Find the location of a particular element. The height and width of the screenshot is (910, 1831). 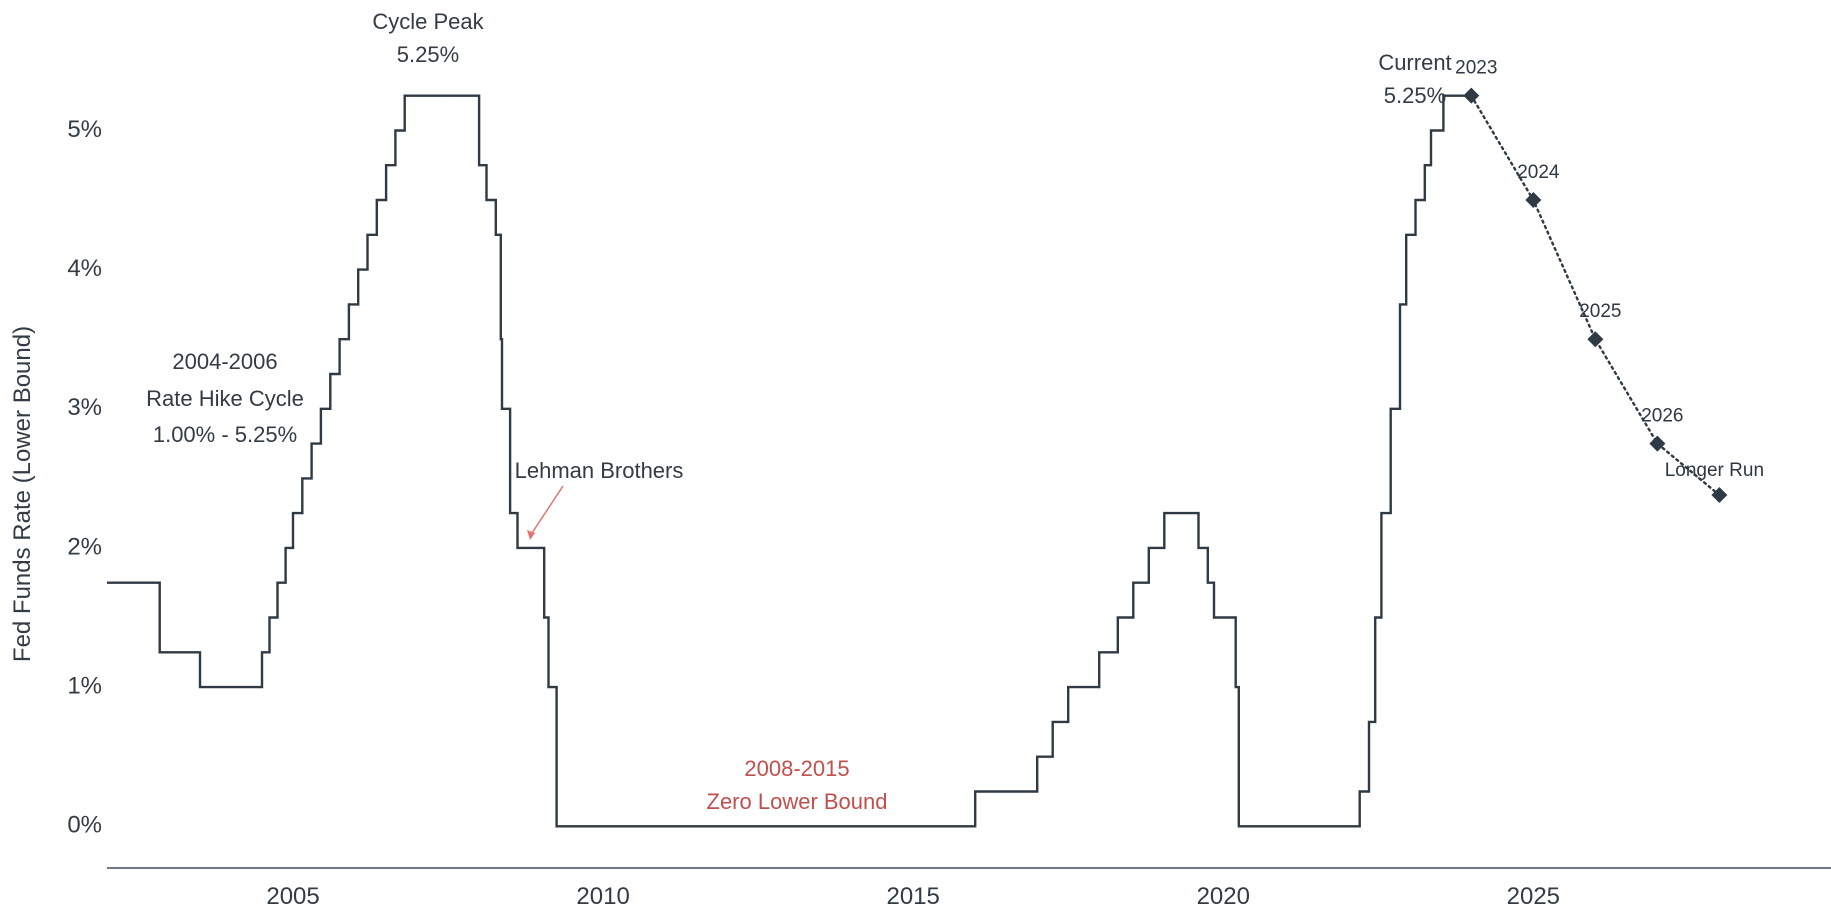

y-tick-label: 1% is located at coordinates (84, 685).